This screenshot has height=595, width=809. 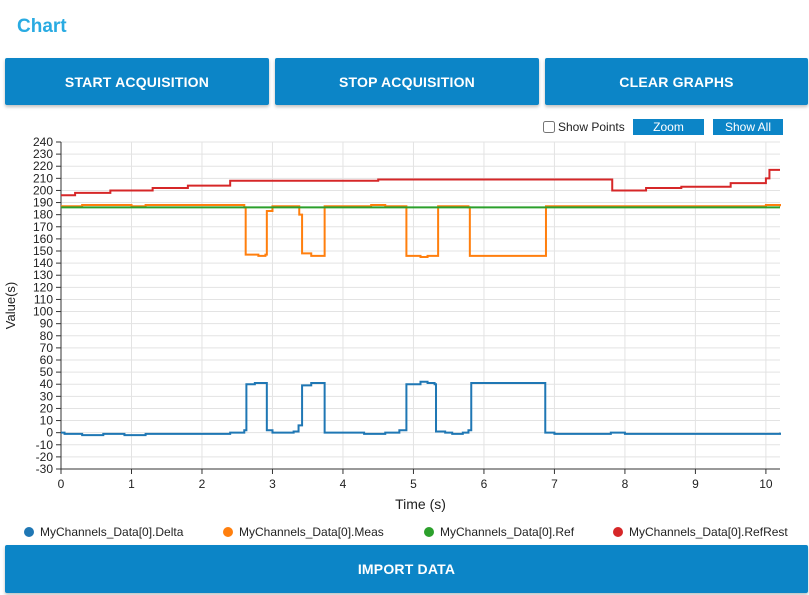 I want to click on legend-label: MyChannels_Data[0].Meas, so click(x=311, y=532).